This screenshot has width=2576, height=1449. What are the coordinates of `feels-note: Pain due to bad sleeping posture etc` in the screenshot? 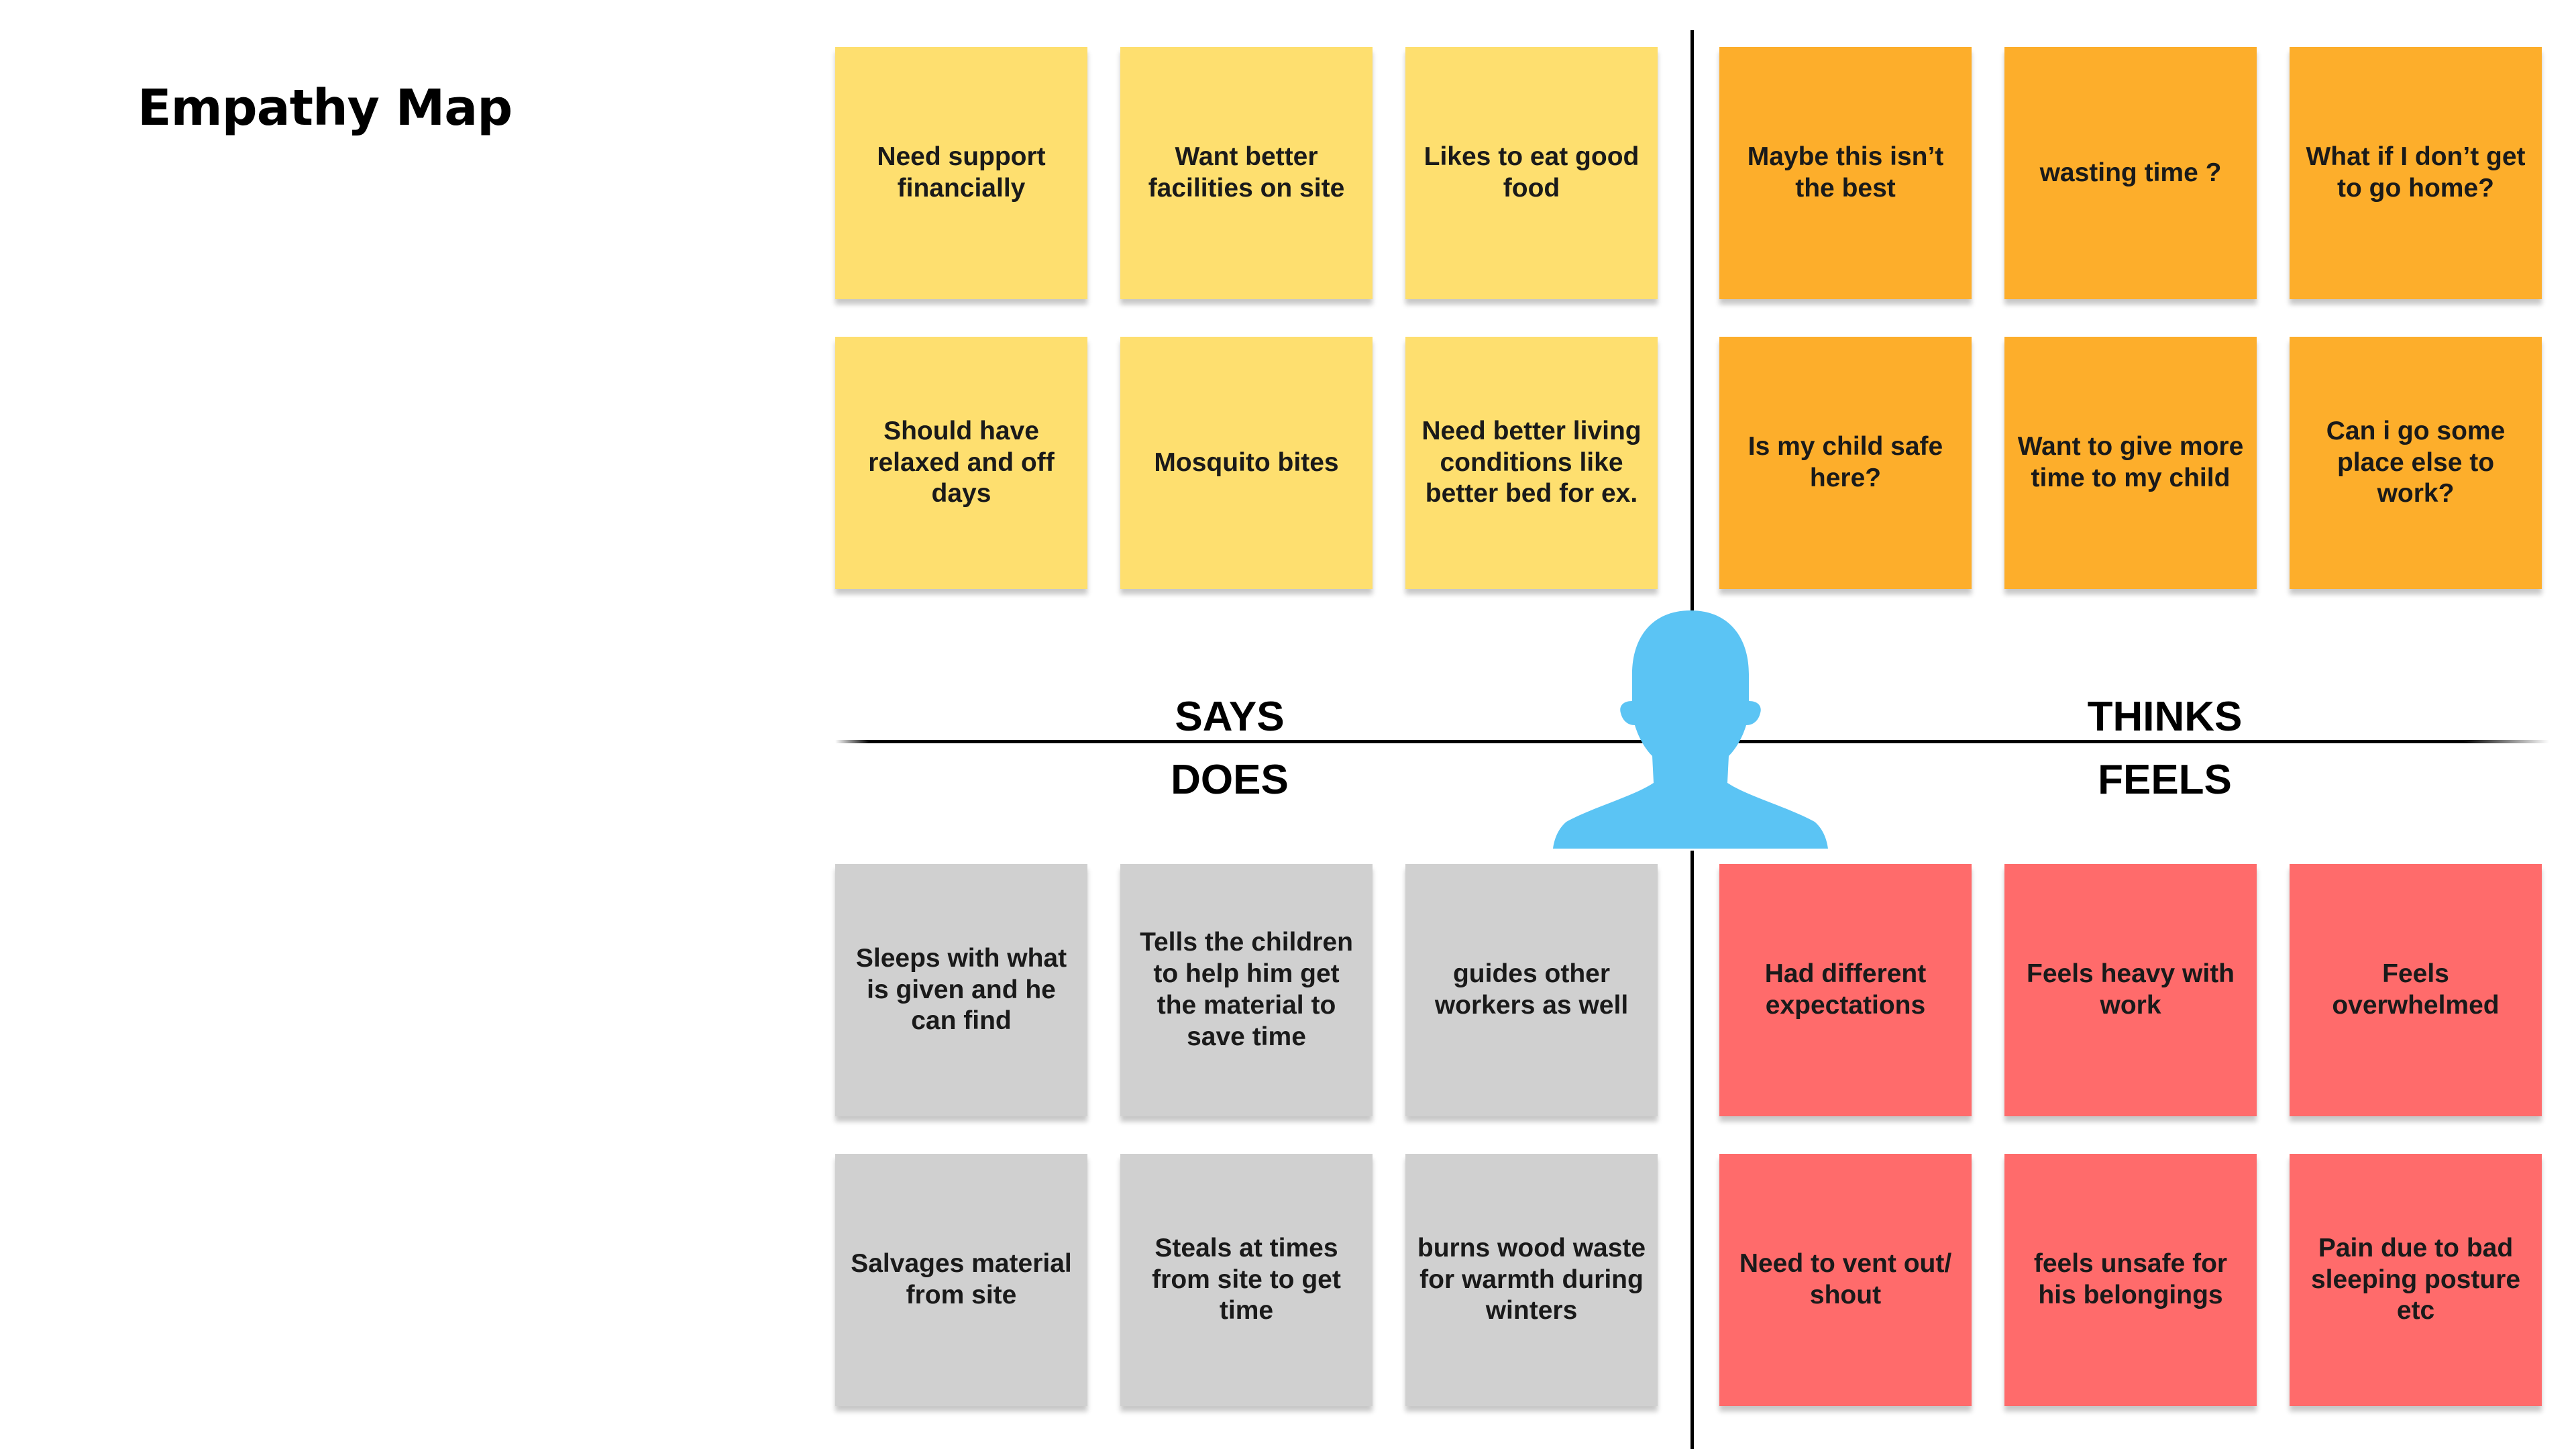 It's located at (2416, 1280).